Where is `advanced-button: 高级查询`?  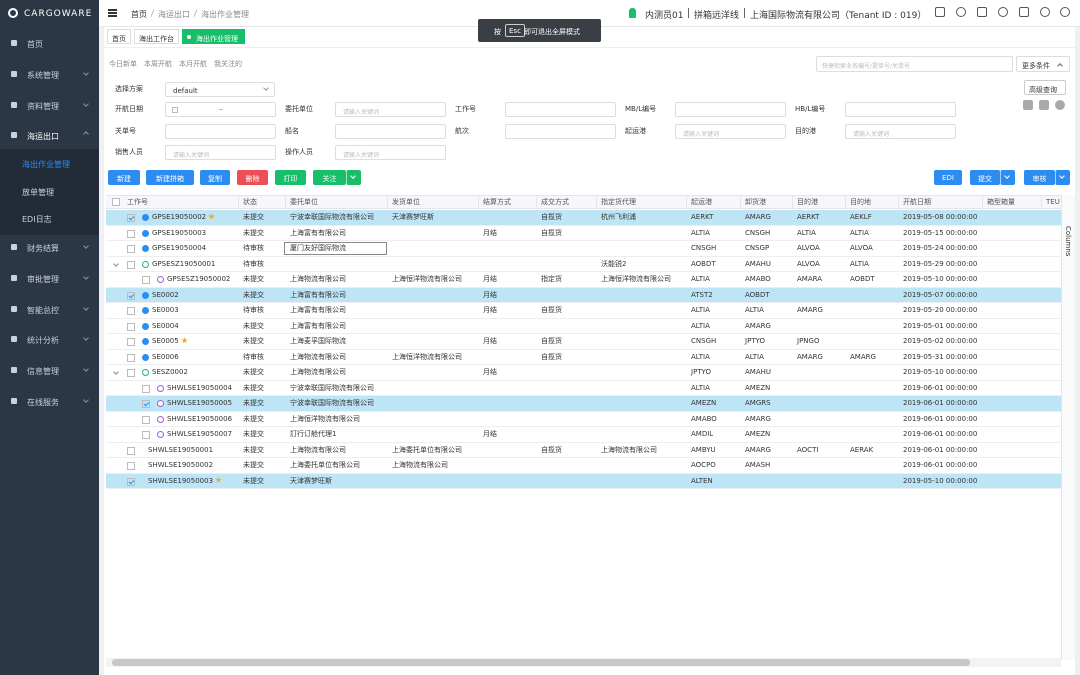
advanced-button: 高级查询 is located at coordinates (1045, 87).